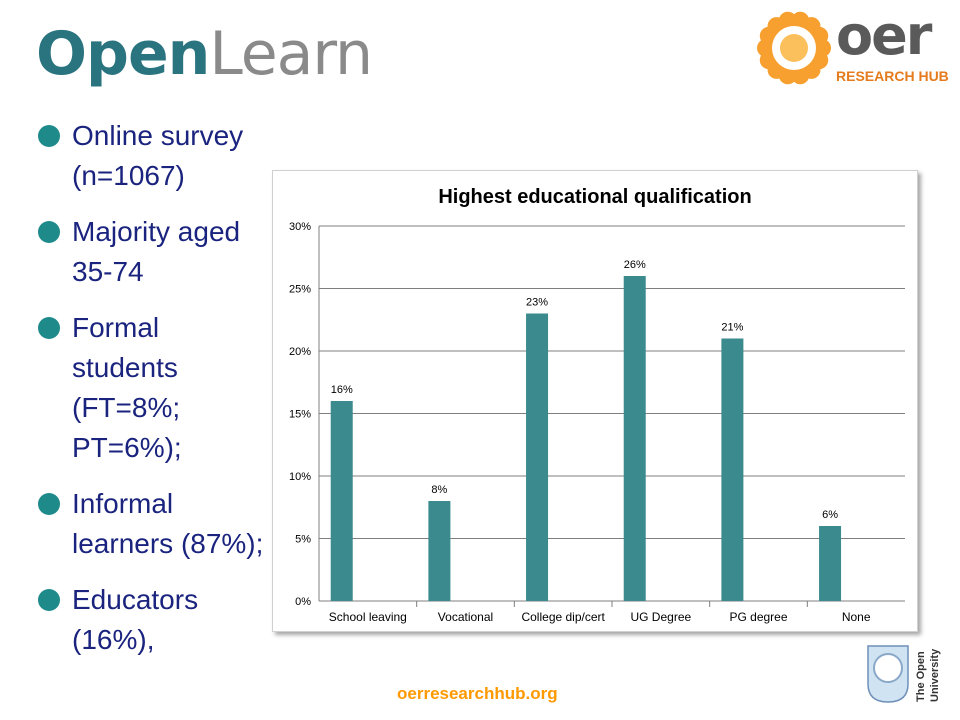 The width and height of the screenshot is (960, 720). I want to click on x-tick-label: None, so click(856, 617).